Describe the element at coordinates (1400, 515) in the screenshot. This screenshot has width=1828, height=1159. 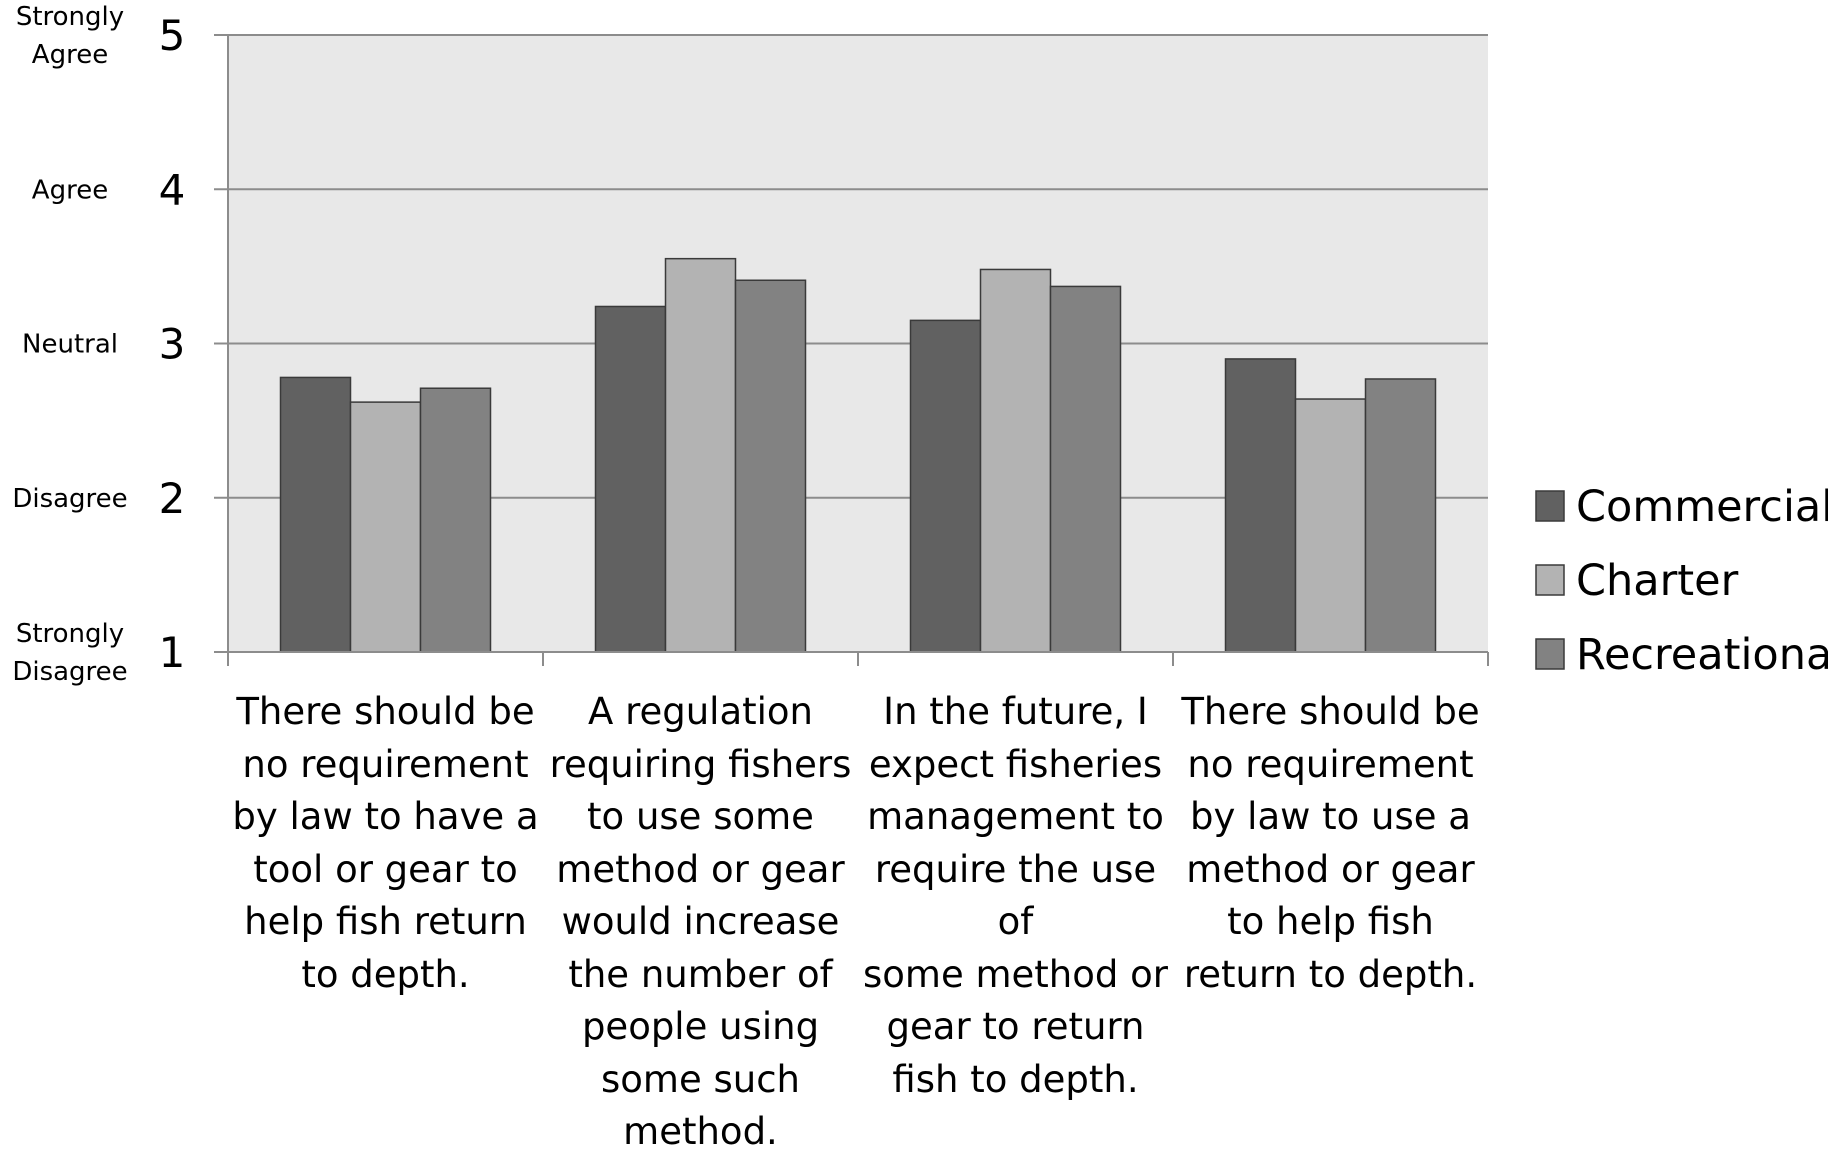
I see `bar-recreational-cat4` at that location.